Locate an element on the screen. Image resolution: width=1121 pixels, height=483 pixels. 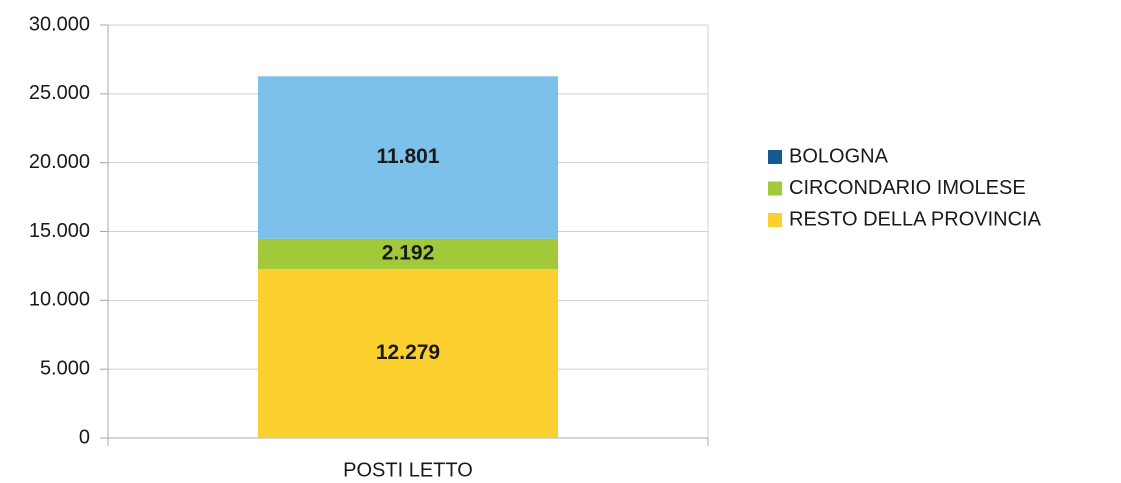
y-tick-label: 20.000 is located at coordinates (59, 162).